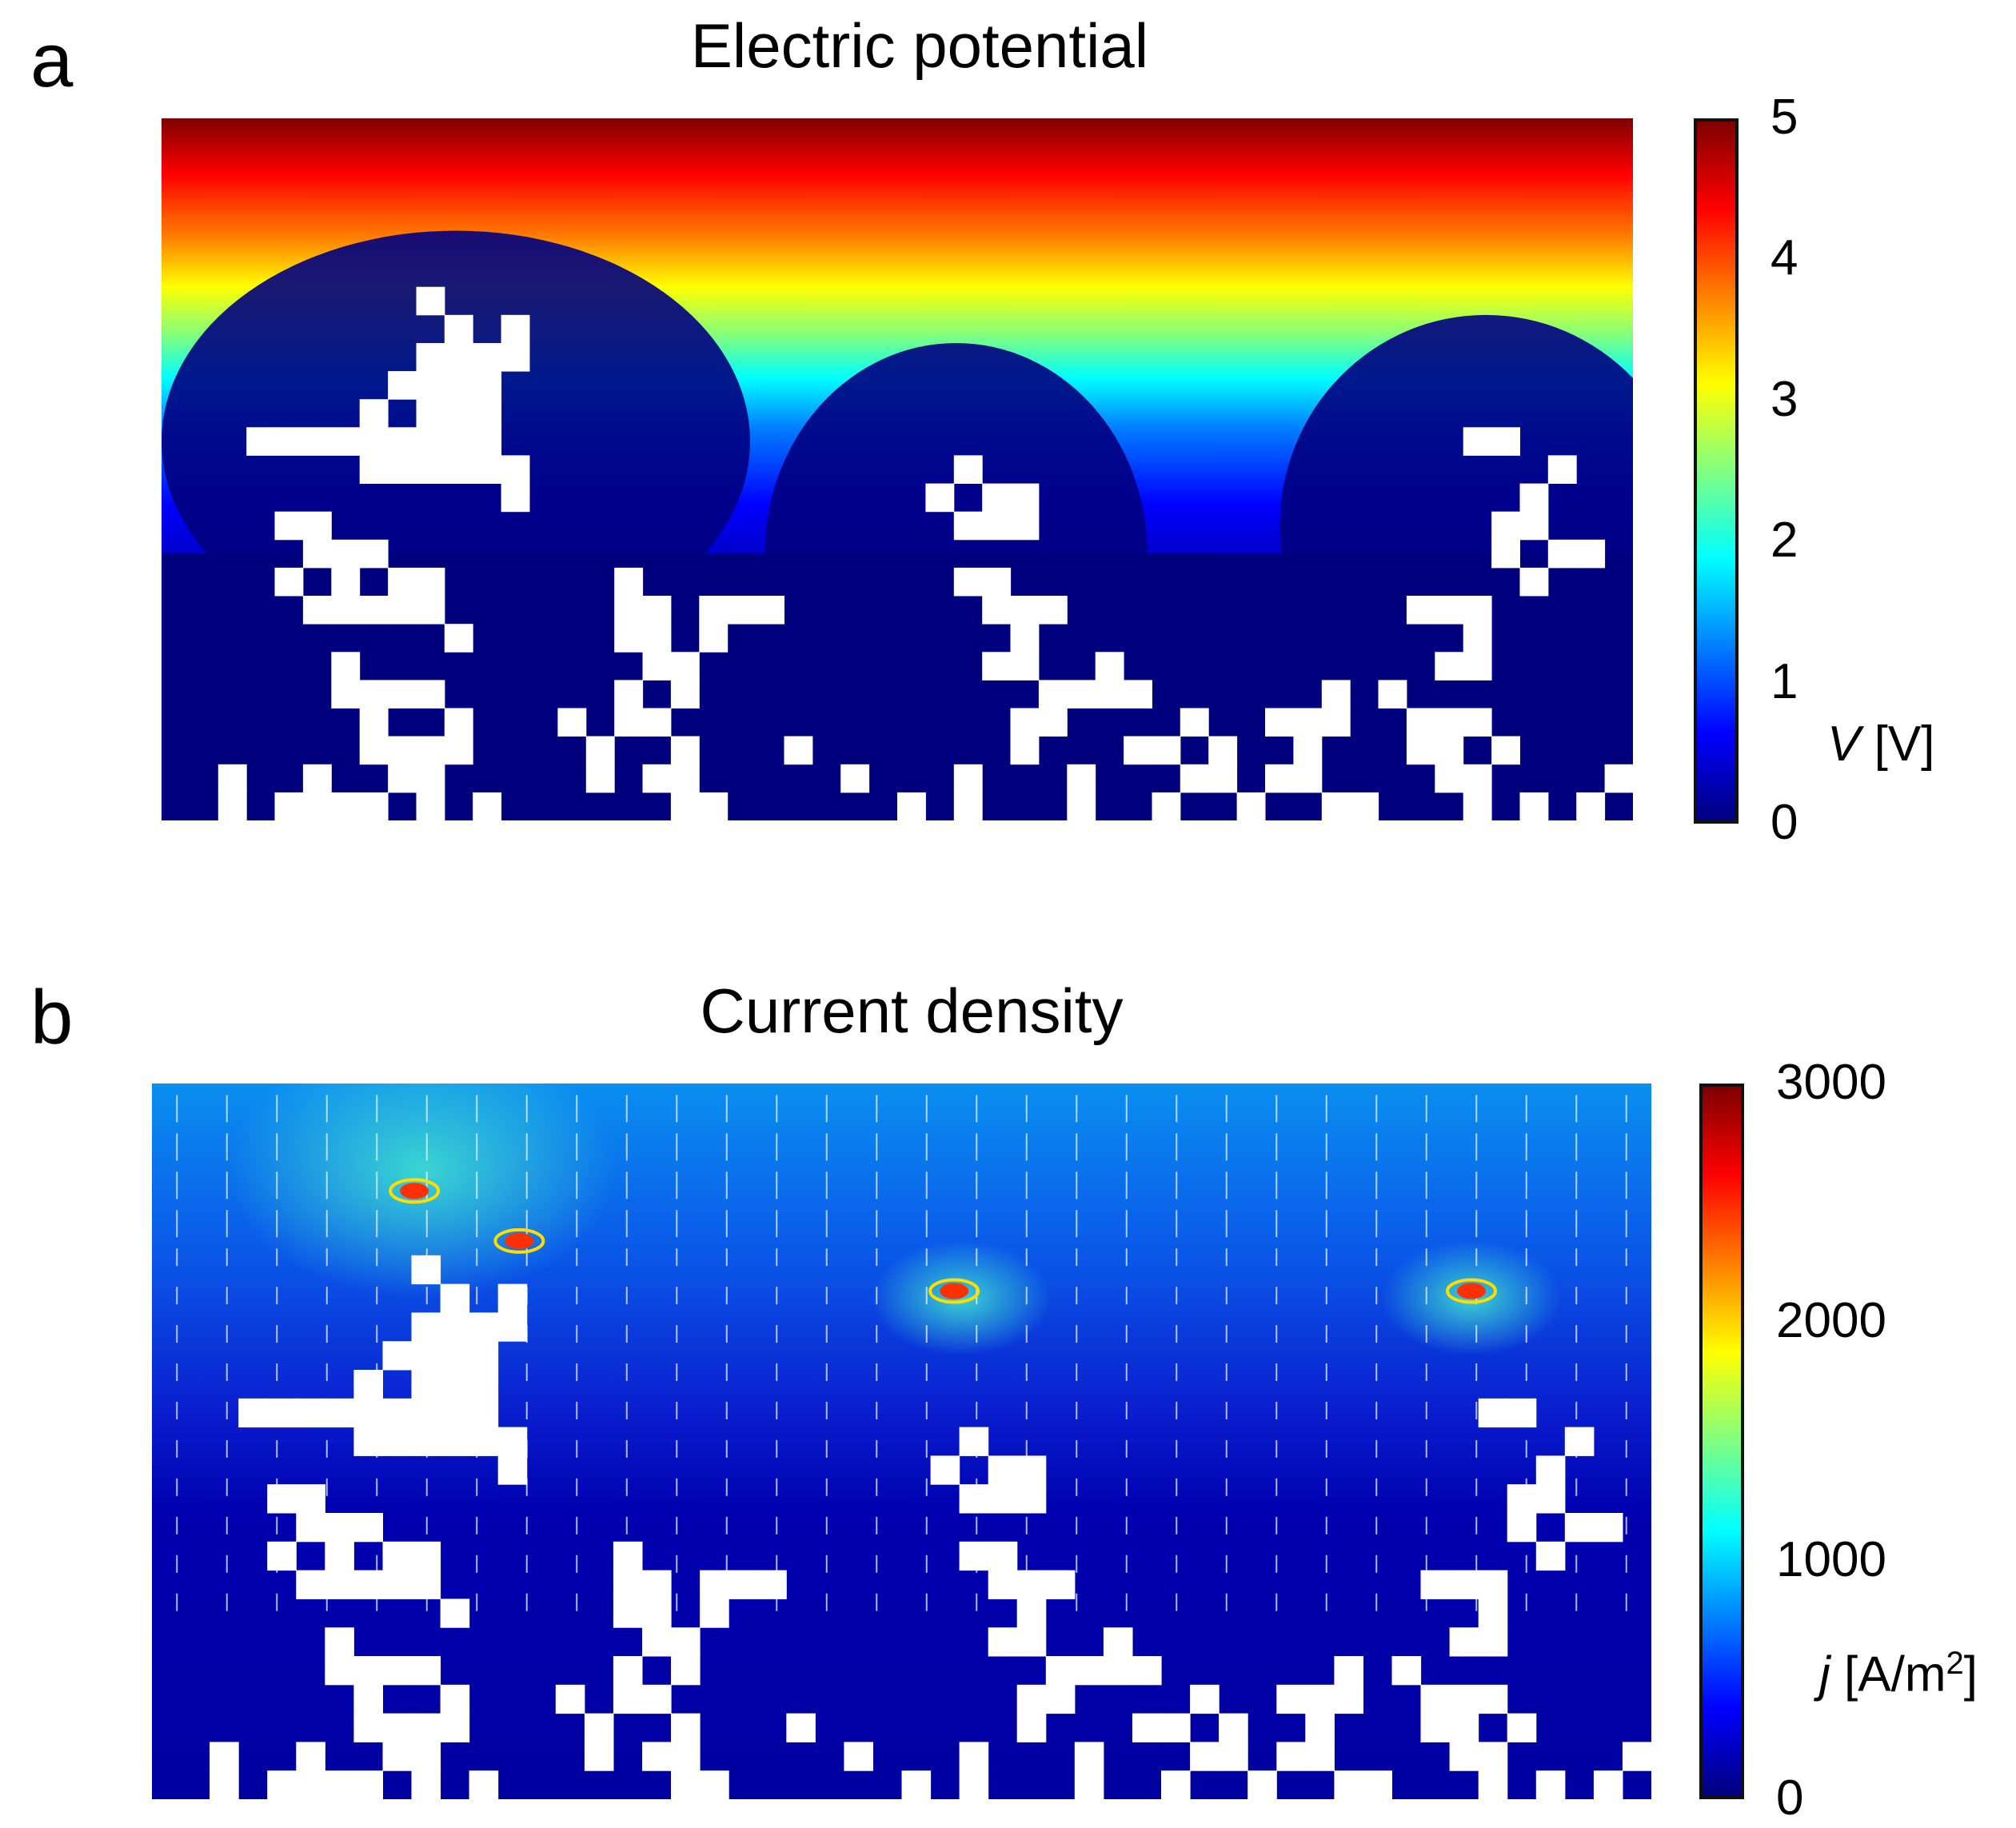  I want to click on colorbar-tick-1000: 1000, so click(1831, 1559).